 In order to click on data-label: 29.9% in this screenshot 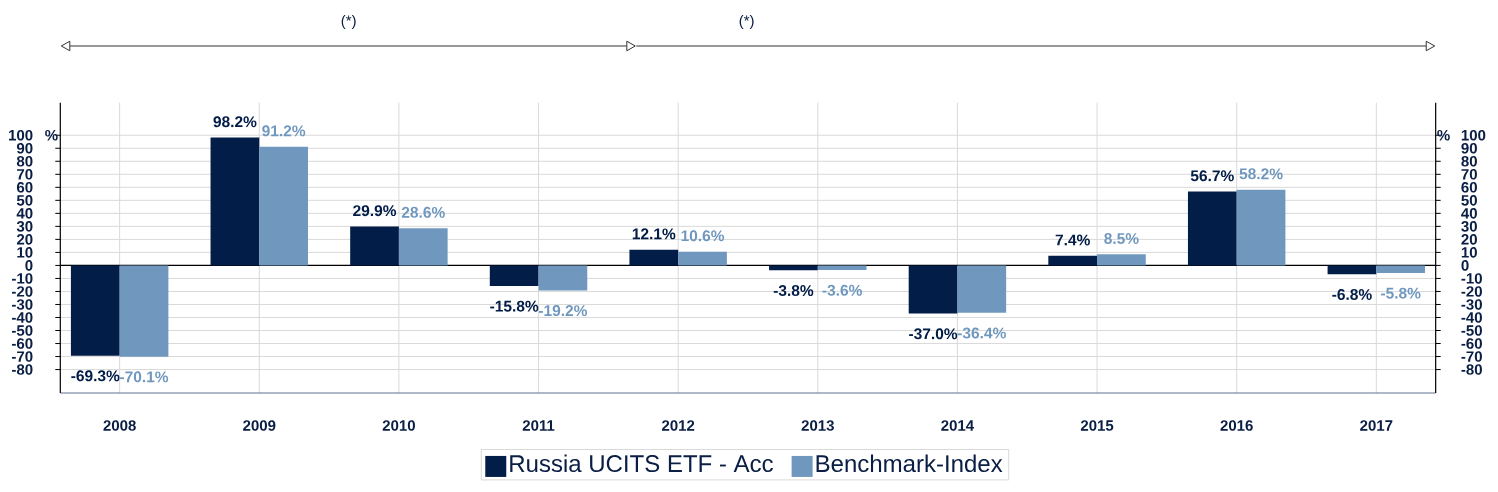, I will do `click(375, 211)`.